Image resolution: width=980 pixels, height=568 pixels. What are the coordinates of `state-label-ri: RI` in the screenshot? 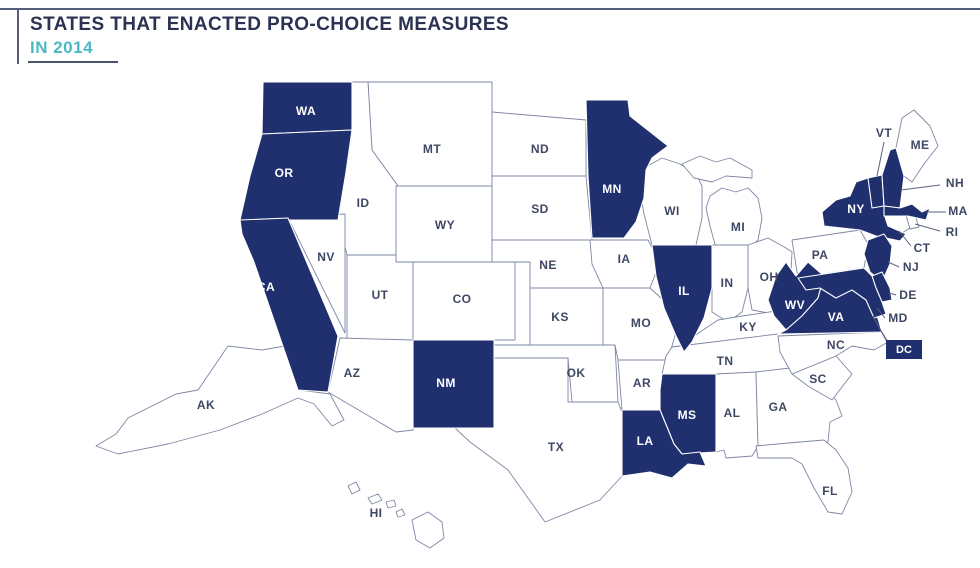 It's located at (952, 232).